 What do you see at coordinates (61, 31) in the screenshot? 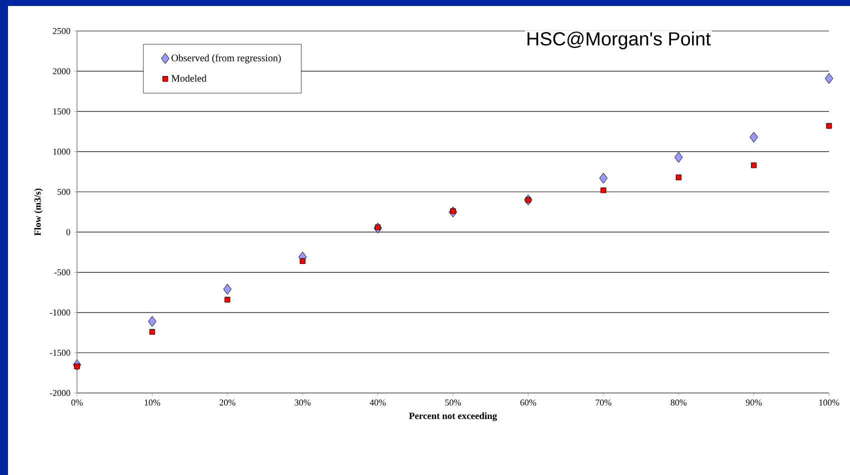
I see `y-tick-label: 2500` at bounding box center [61, 31].